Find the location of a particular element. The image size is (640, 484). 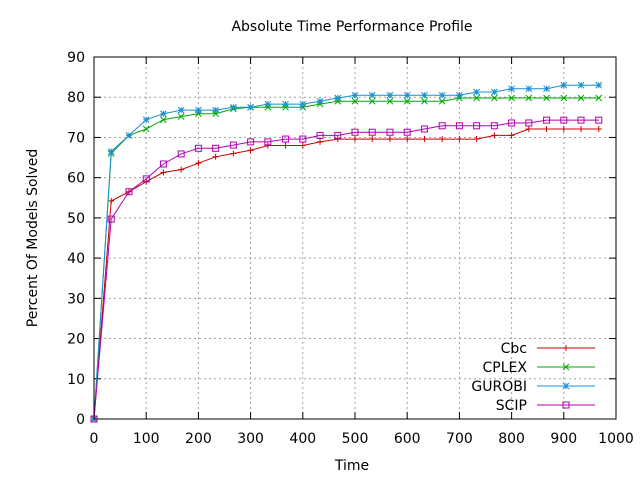

y-tick-label: 80 is located at coordinates (76, 98).